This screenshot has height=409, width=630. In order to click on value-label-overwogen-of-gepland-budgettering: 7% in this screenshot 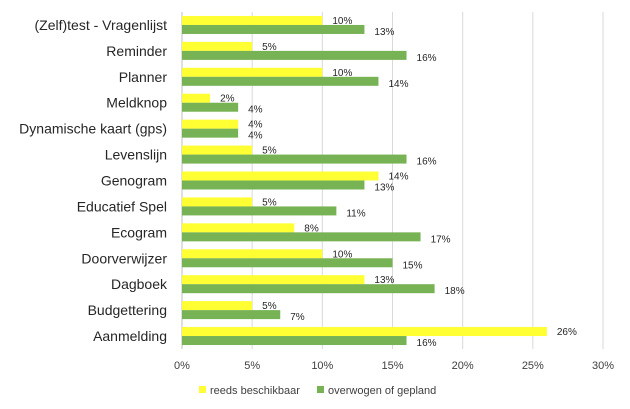, I will do `click(297, 317)`.